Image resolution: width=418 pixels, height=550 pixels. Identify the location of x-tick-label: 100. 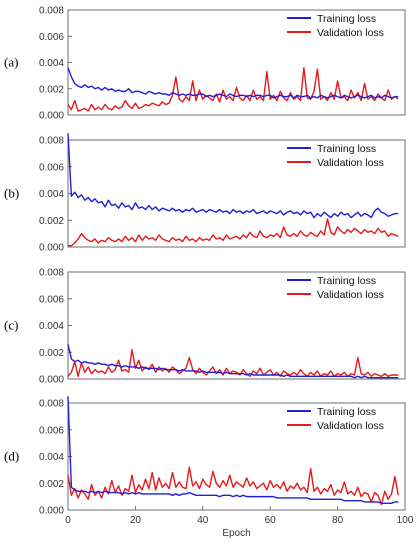
(405, 520).